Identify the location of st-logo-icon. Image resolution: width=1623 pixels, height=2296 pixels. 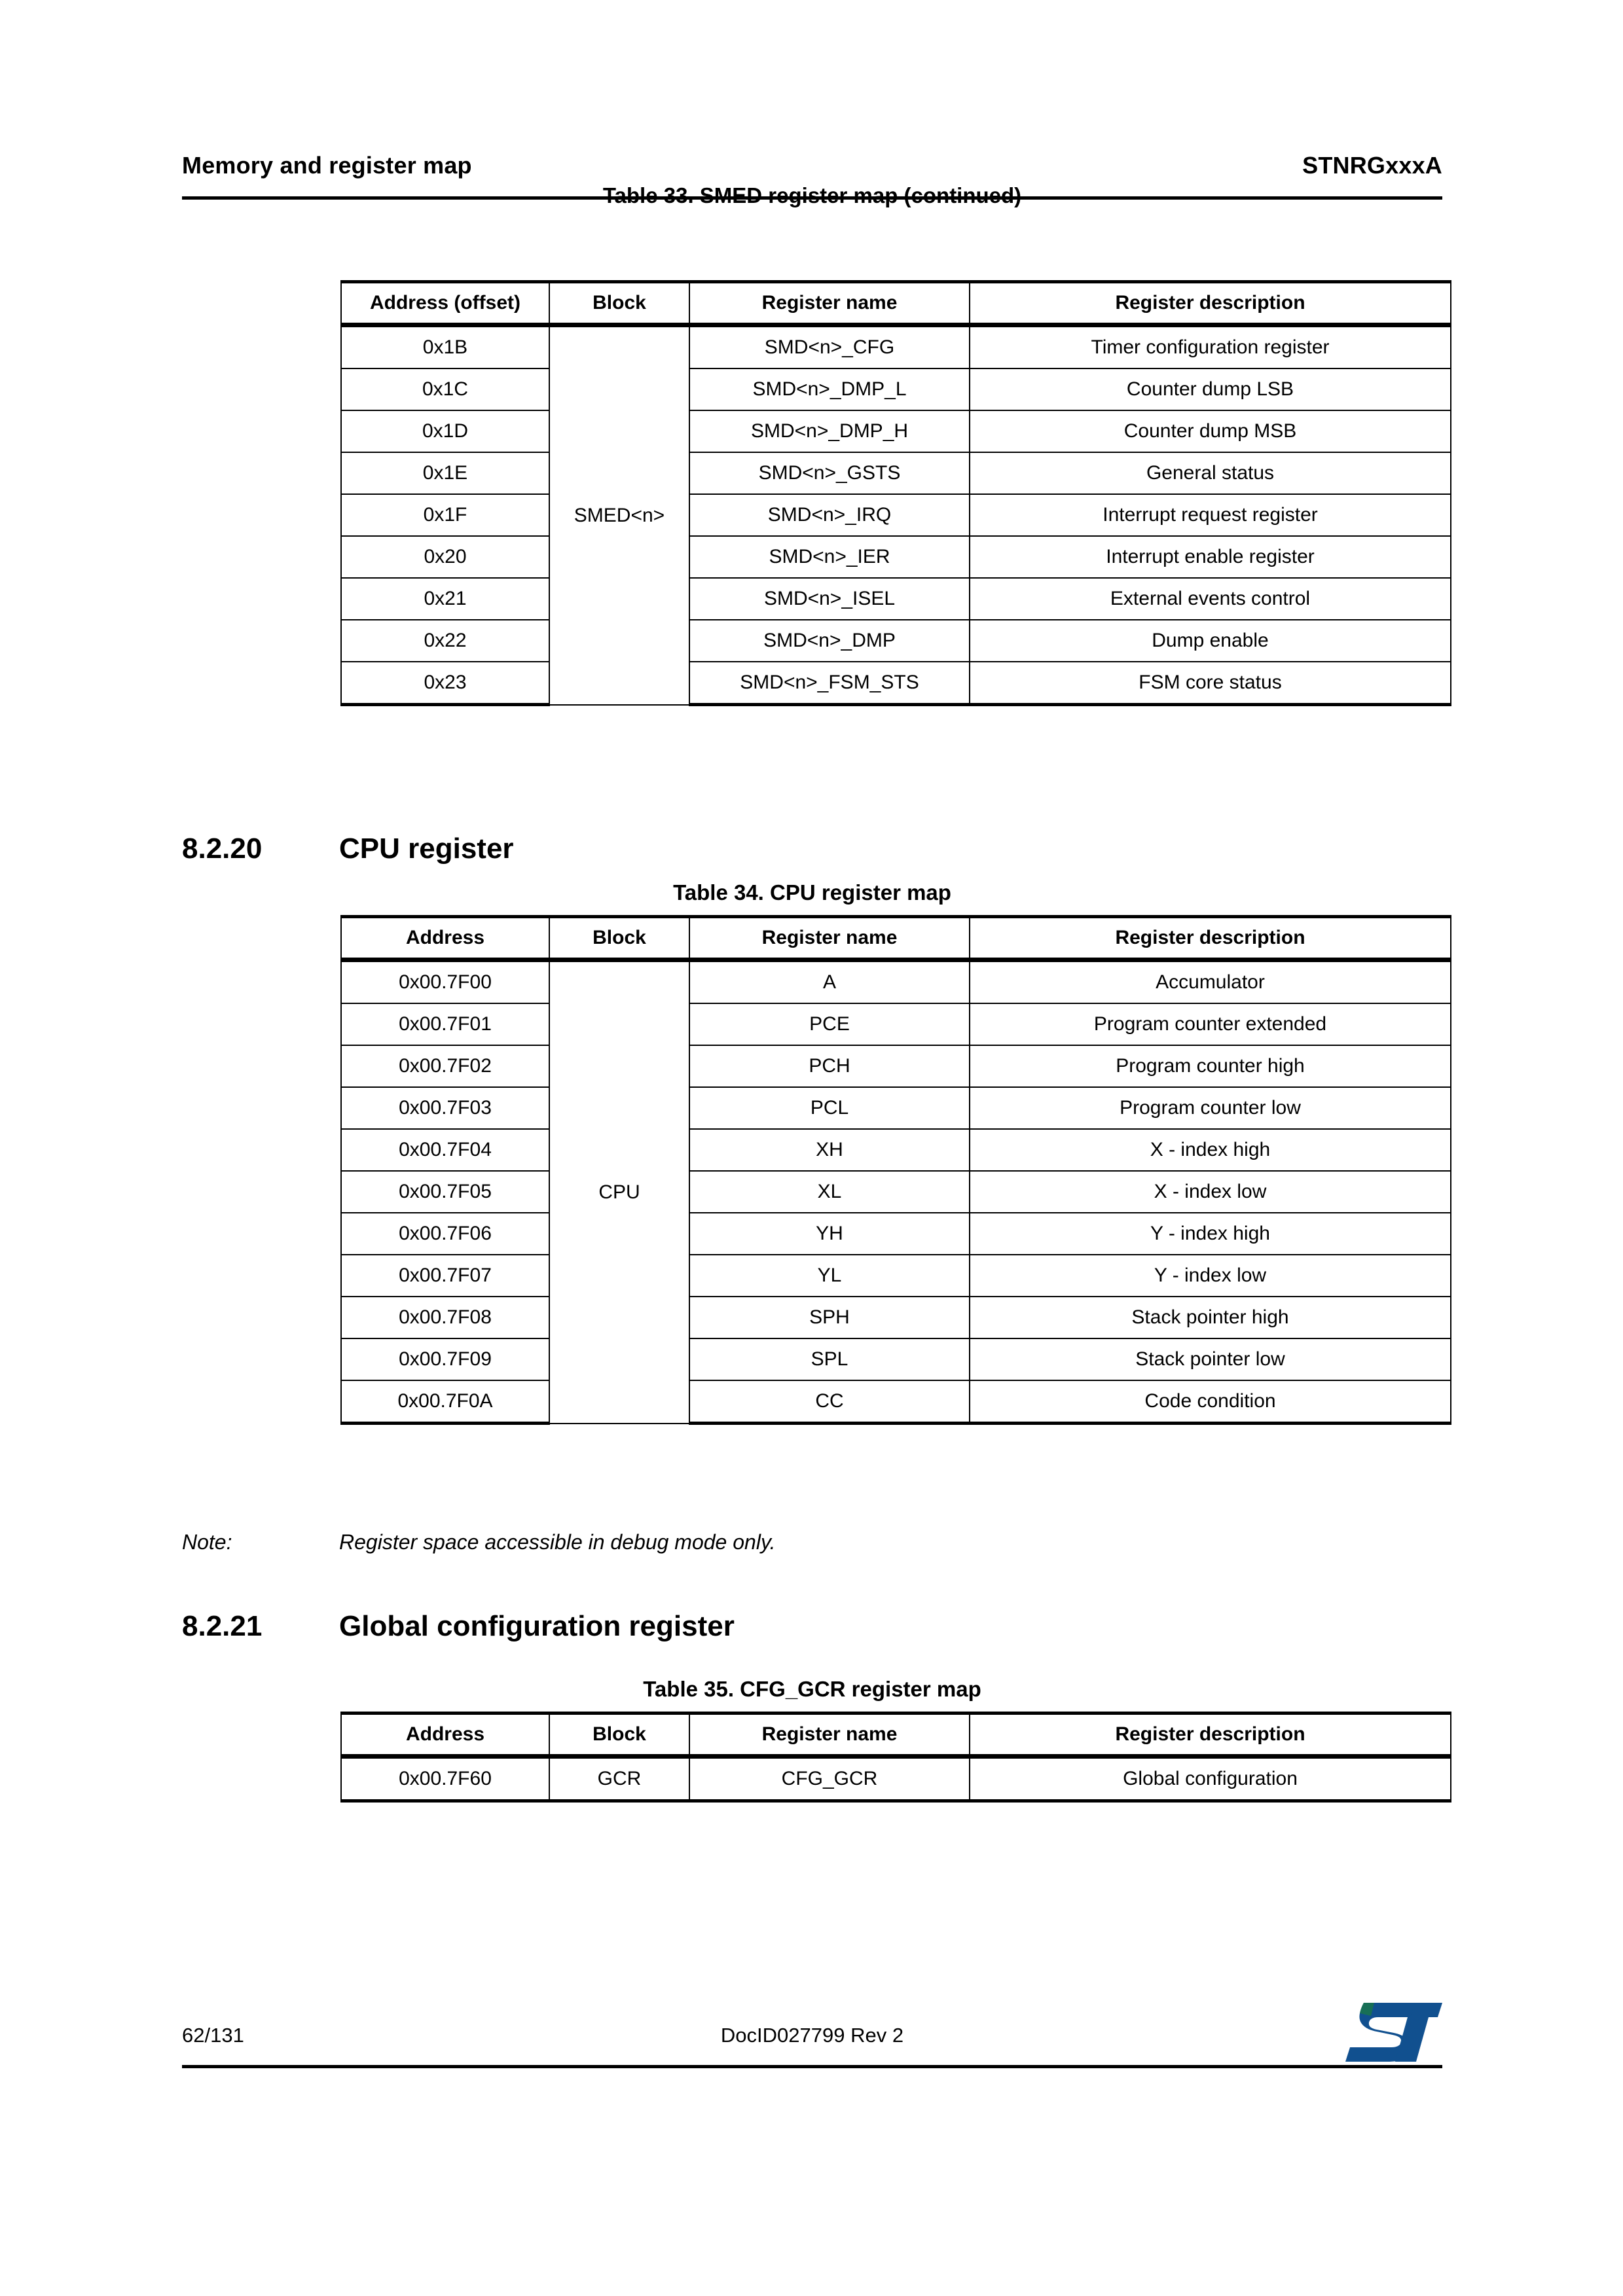
(1393, 2025).